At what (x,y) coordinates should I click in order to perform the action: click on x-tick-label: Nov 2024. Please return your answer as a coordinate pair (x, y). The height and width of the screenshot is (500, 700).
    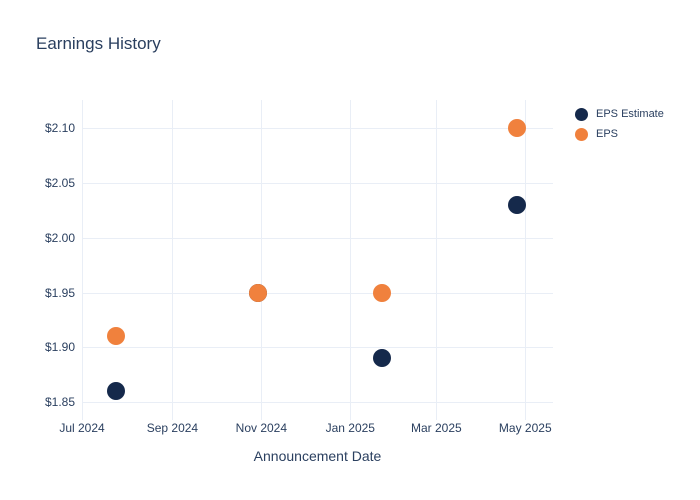
    Looking at the image, I should click on (261, 428).